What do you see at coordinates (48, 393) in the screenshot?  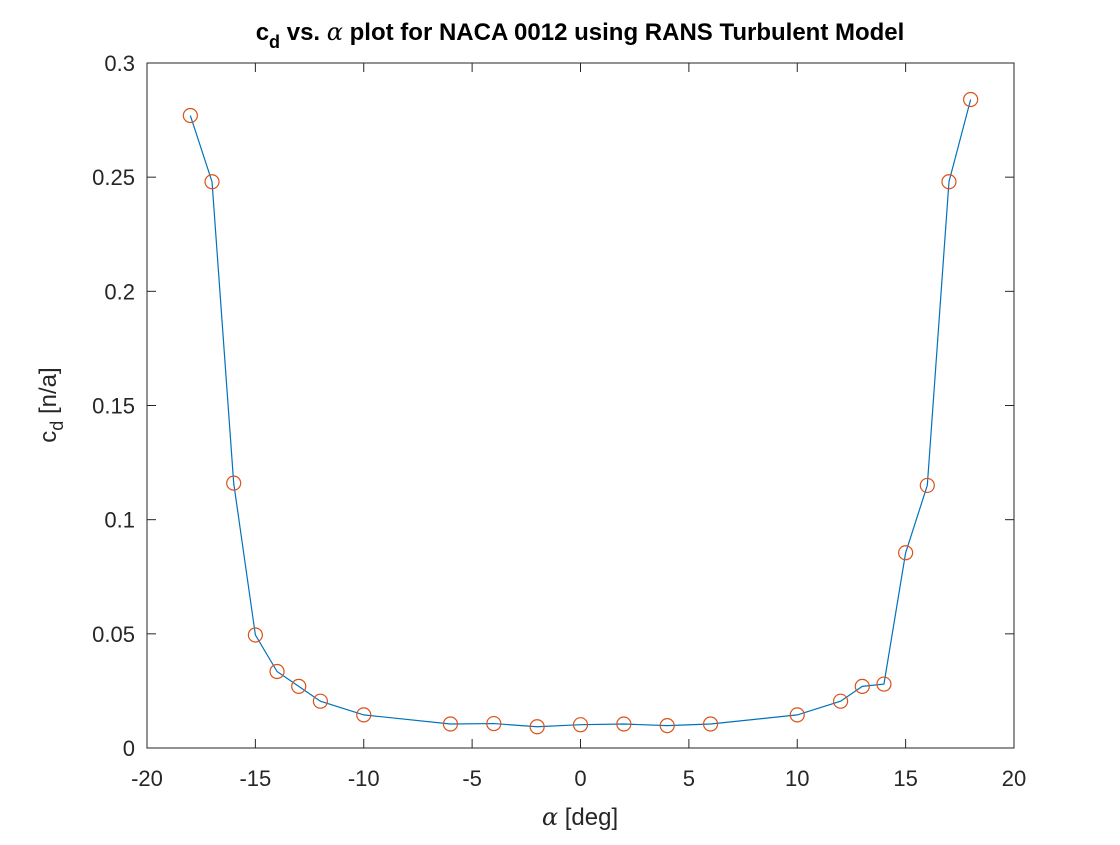 I see `y-axis-label-text: [n/a]` at bounding box center [48, 393].